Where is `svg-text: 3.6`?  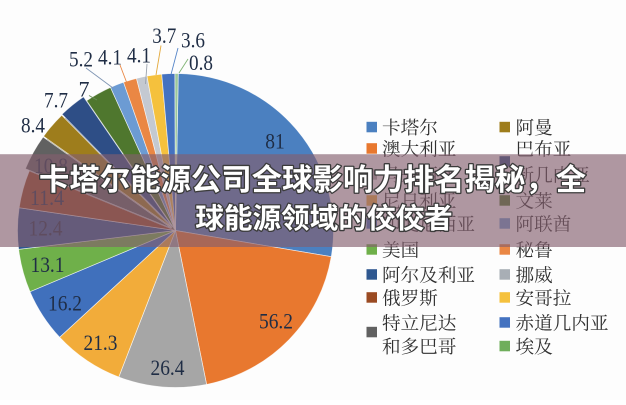
svg-text: 3.6 is located at coordinates (193, 39).